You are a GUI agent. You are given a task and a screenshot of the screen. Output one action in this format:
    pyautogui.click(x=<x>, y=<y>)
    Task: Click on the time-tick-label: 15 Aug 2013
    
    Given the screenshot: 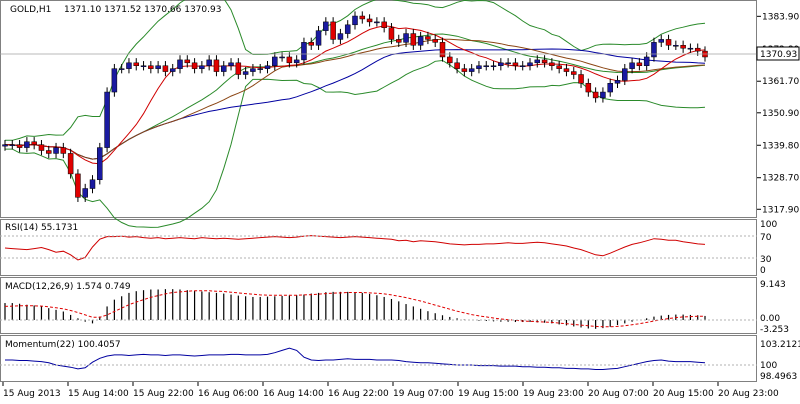 What is the action you would take?
    pyautogui.click(x=32, y=394)
    